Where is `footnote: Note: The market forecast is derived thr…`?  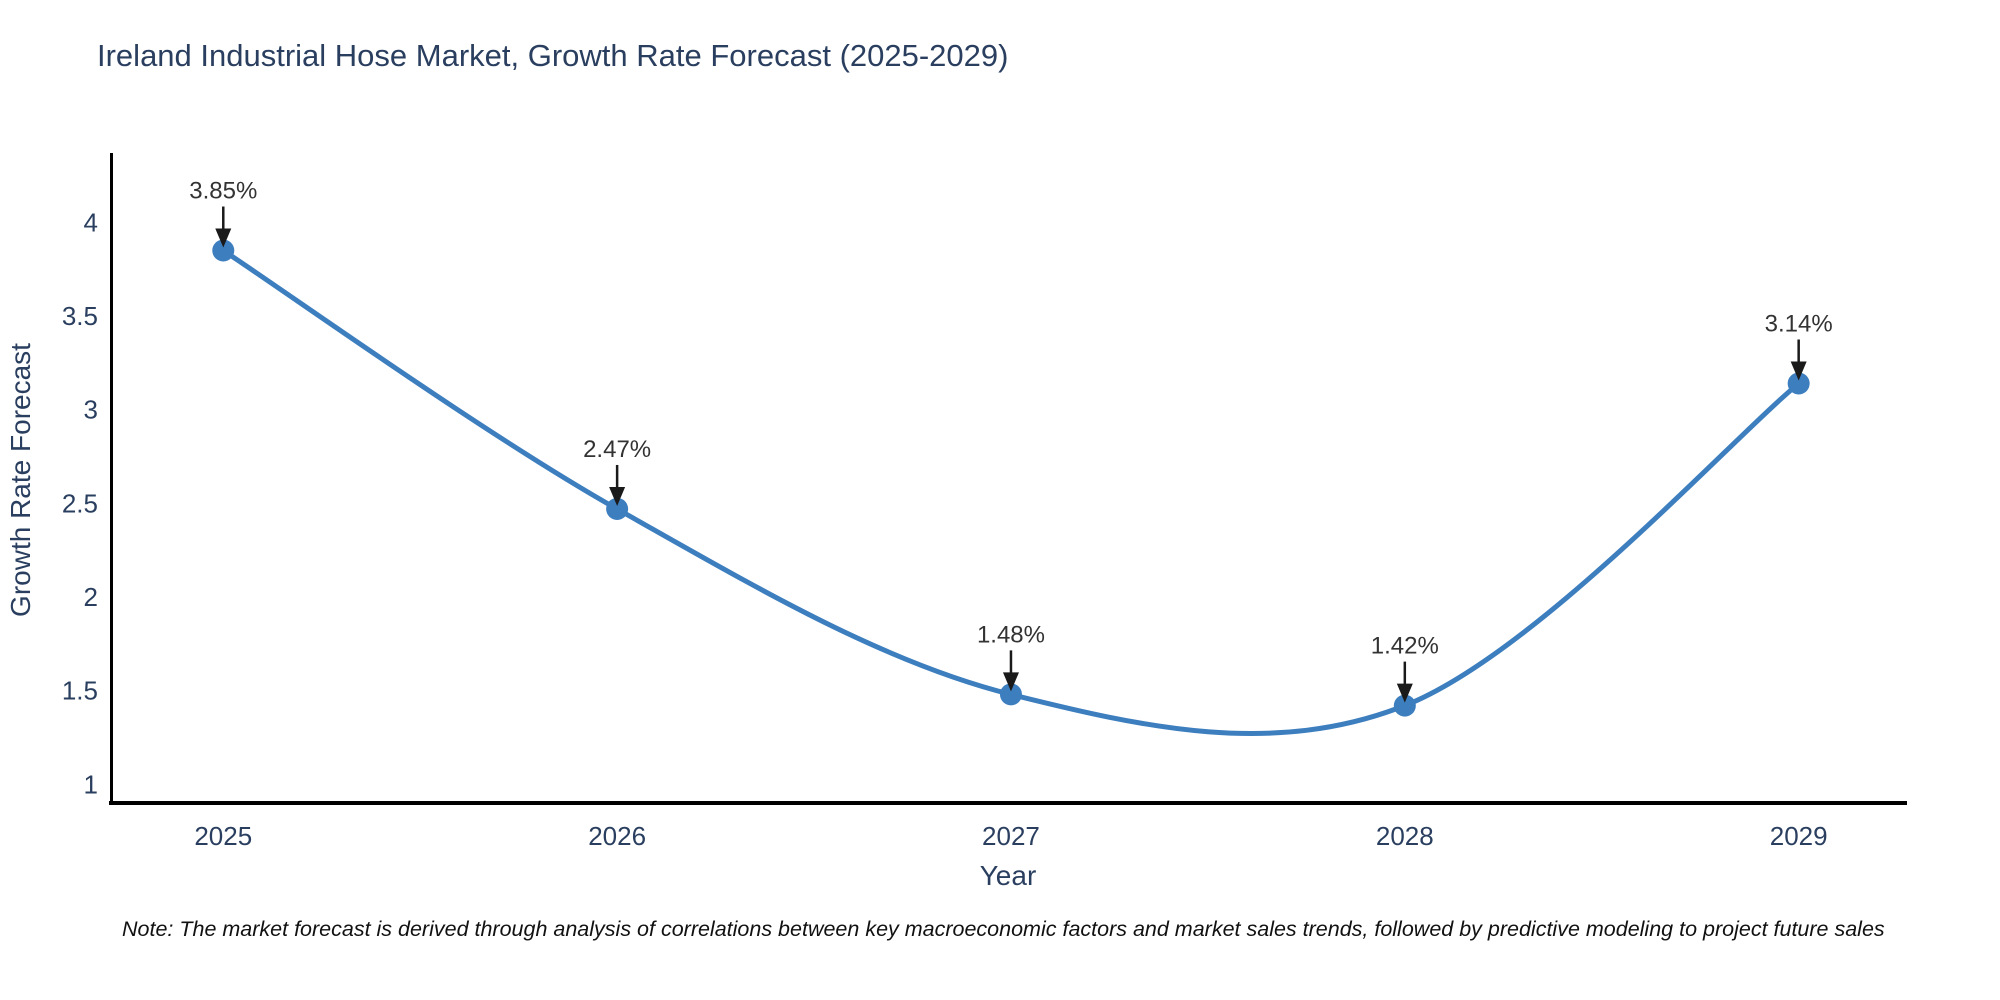
footnote: Note: The market forecast is derived thr… is located at coordinates (1003, 929).